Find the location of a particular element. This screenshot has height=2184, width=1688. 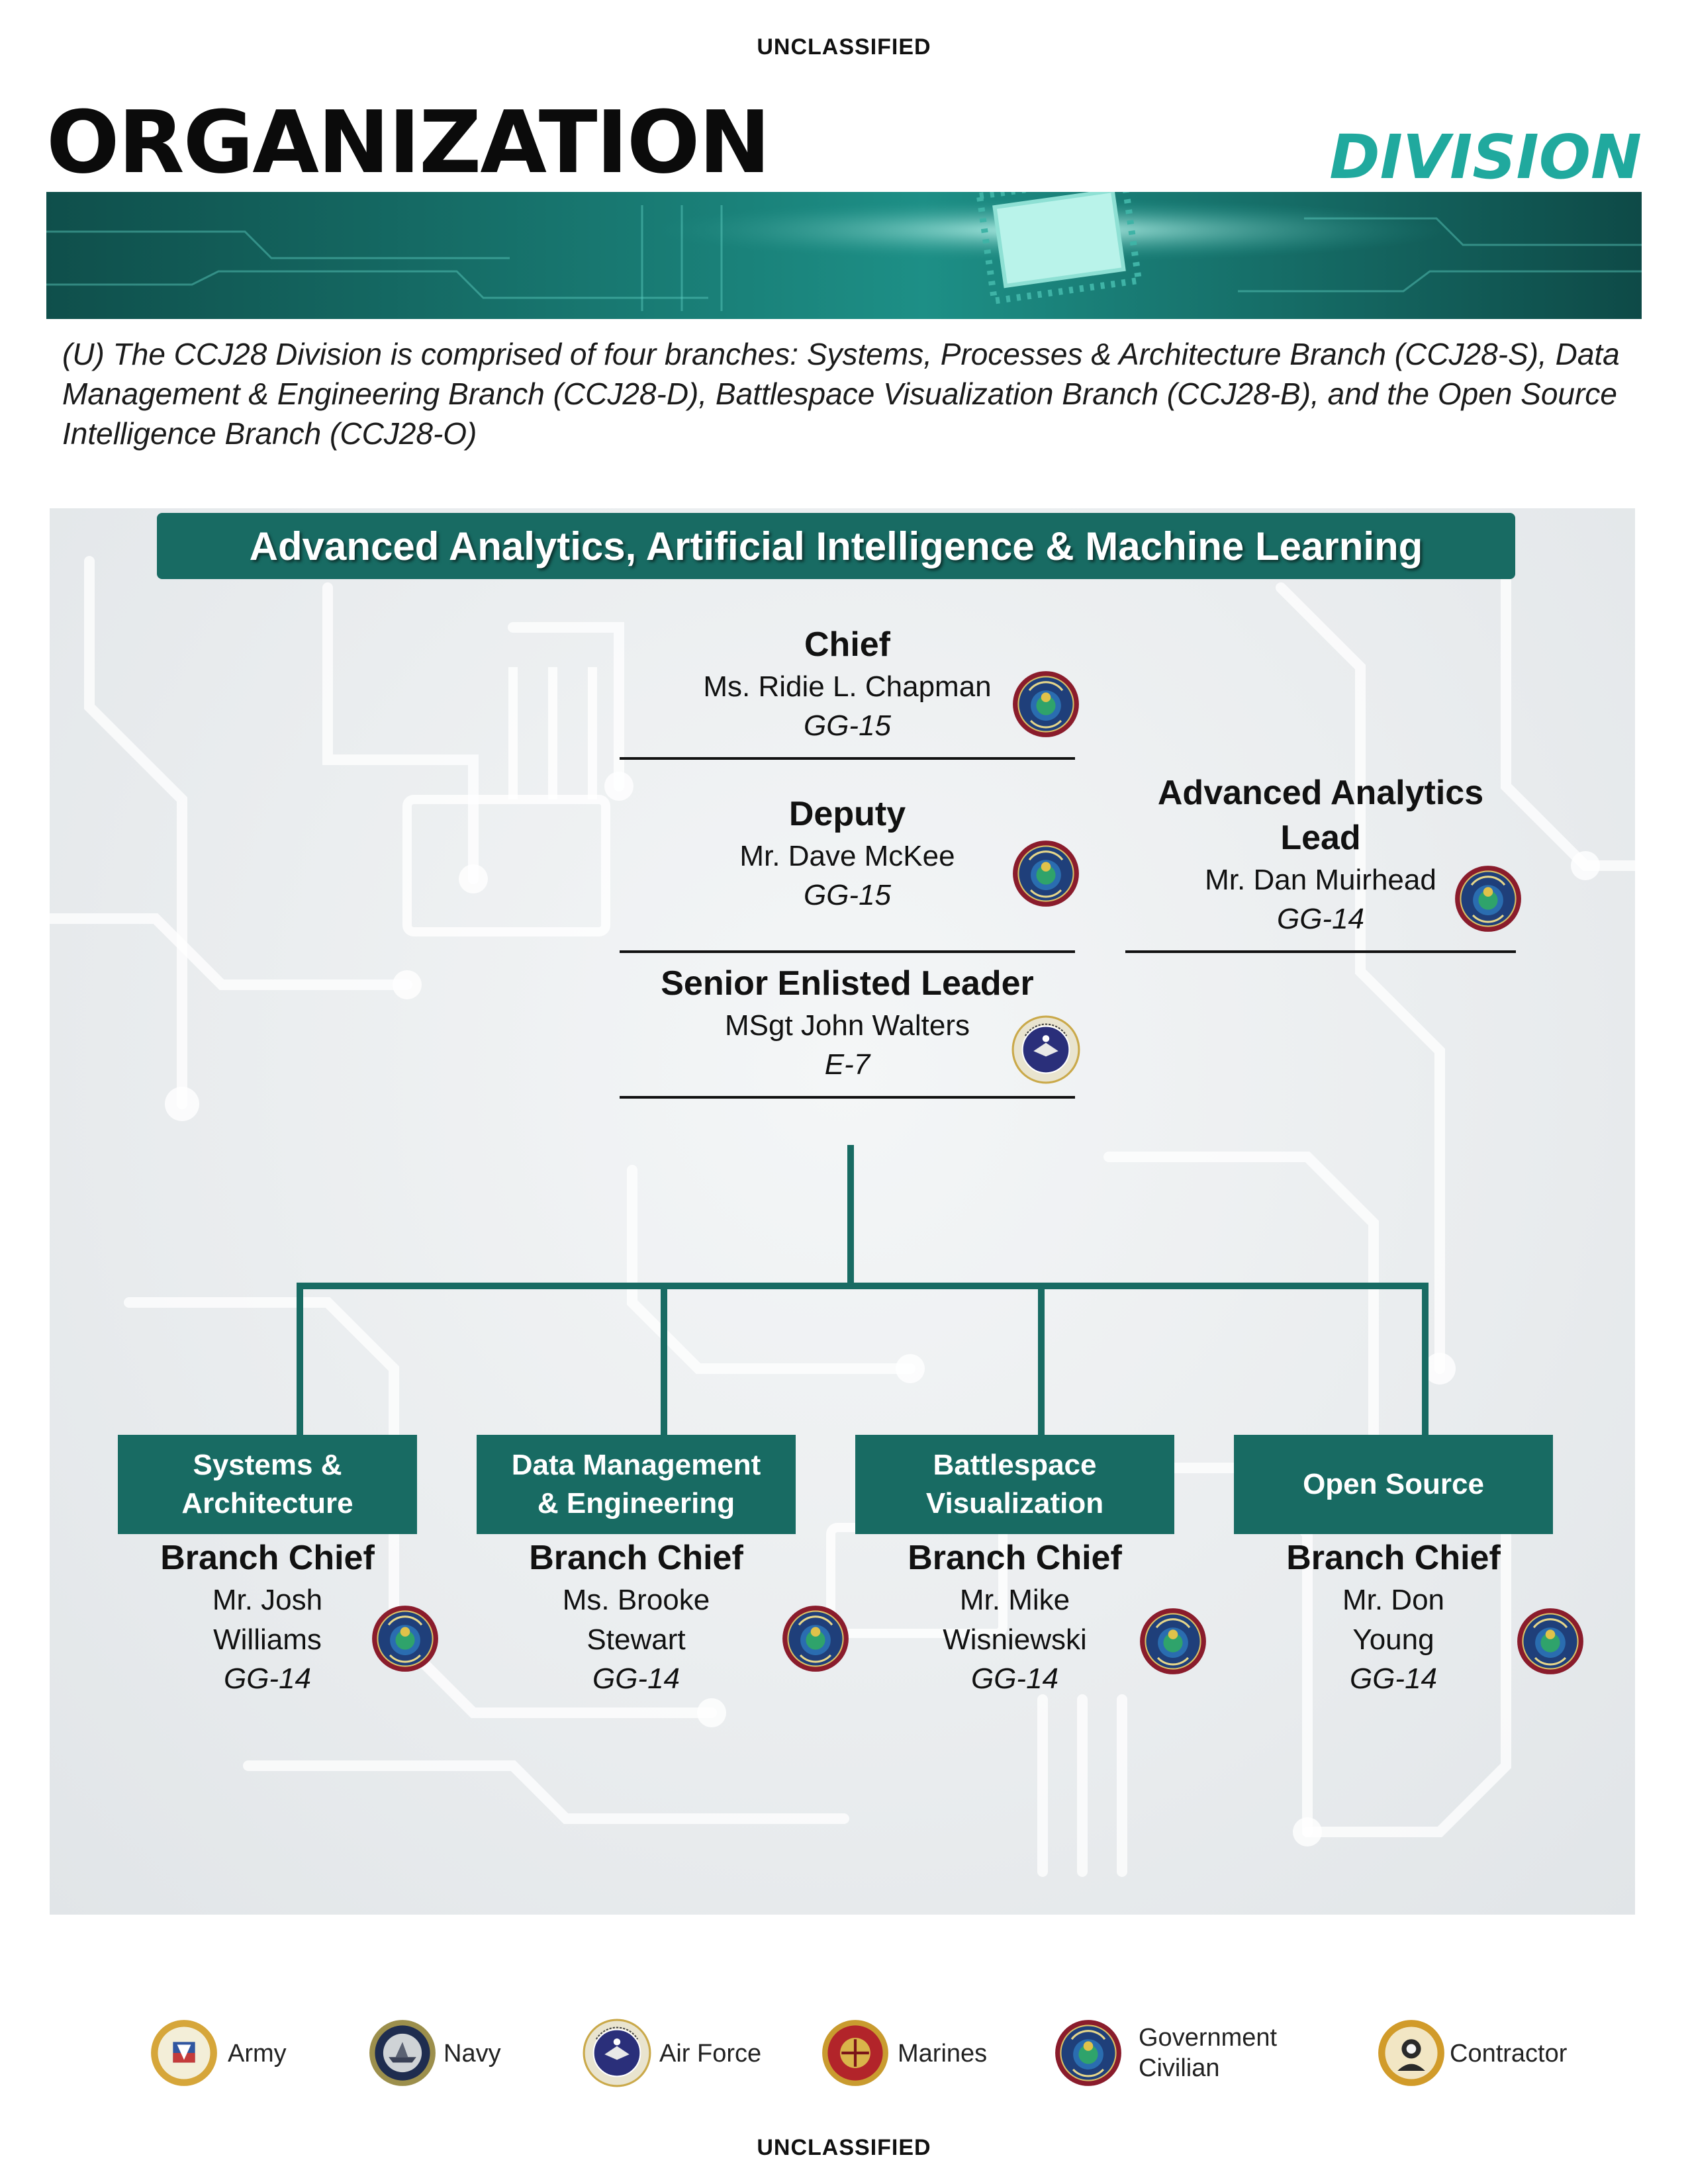

lead-name: Mr. Dan Muirhead is located at coordinates (1320, 880).